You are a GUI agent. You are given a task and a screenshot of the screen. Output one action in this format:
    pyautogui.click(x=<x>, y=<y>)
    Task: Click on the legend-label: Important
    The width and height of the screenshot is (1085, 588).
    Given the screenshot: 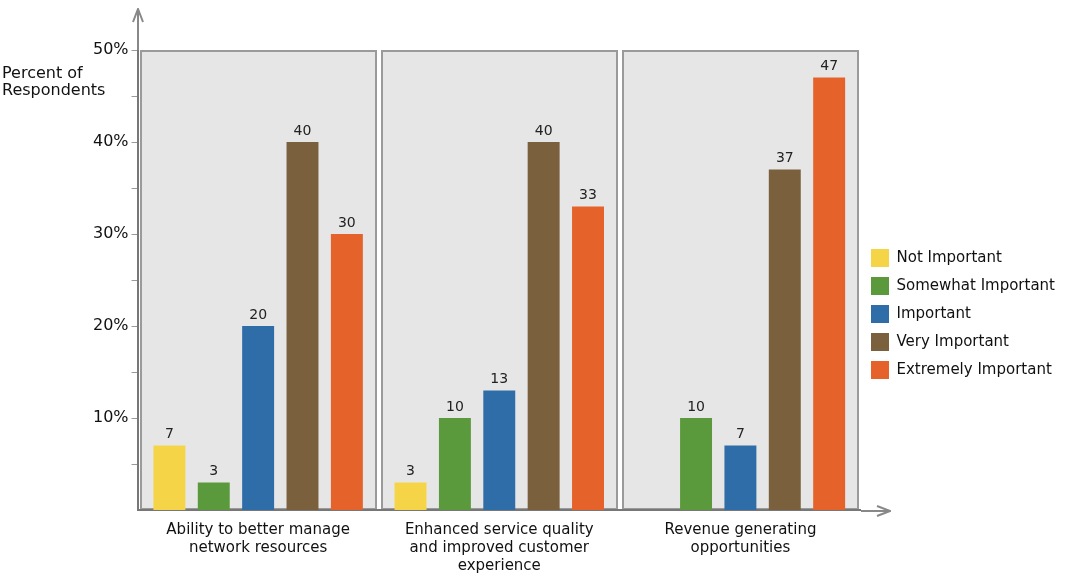 What is the action you would take?
    pyautogui.click(x=933, y=312)
    